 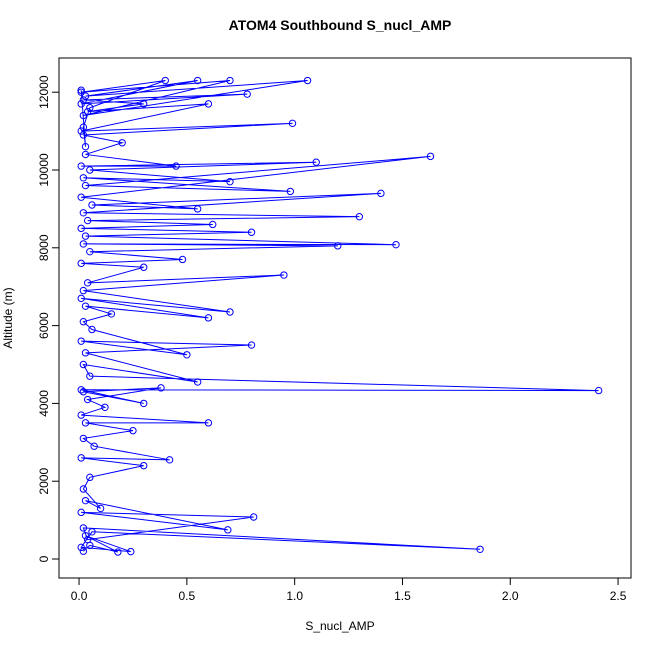 What do you see at coordinates (340, 25) in the screenshot?
I see `chart-title: ATOM4 Southbound S_nucl_AMP` at bounding box center [340, 25].